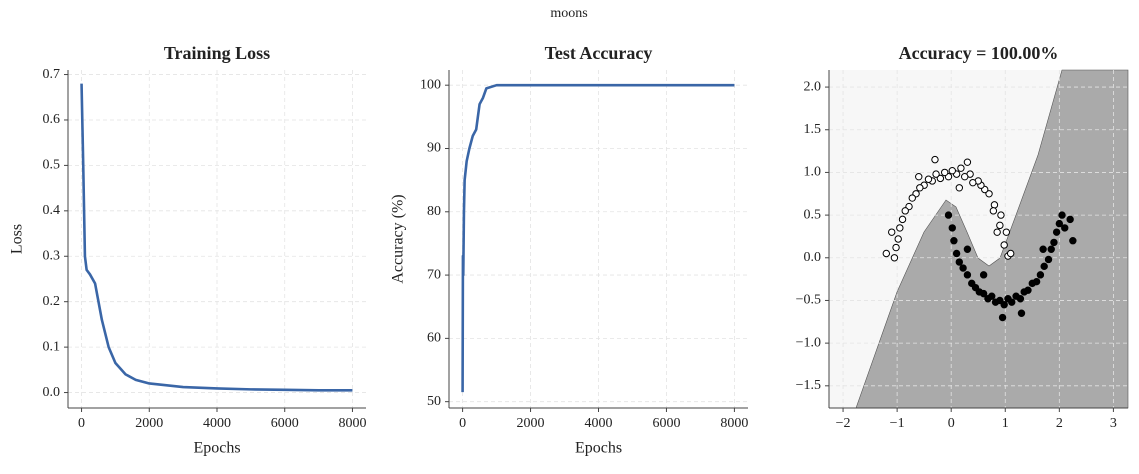 The width and height of the screenshot is (1139, 474). Describe the element at coordinates (52, 119) in the screenshot. I see `y-tick-label: 0.6` at that location.